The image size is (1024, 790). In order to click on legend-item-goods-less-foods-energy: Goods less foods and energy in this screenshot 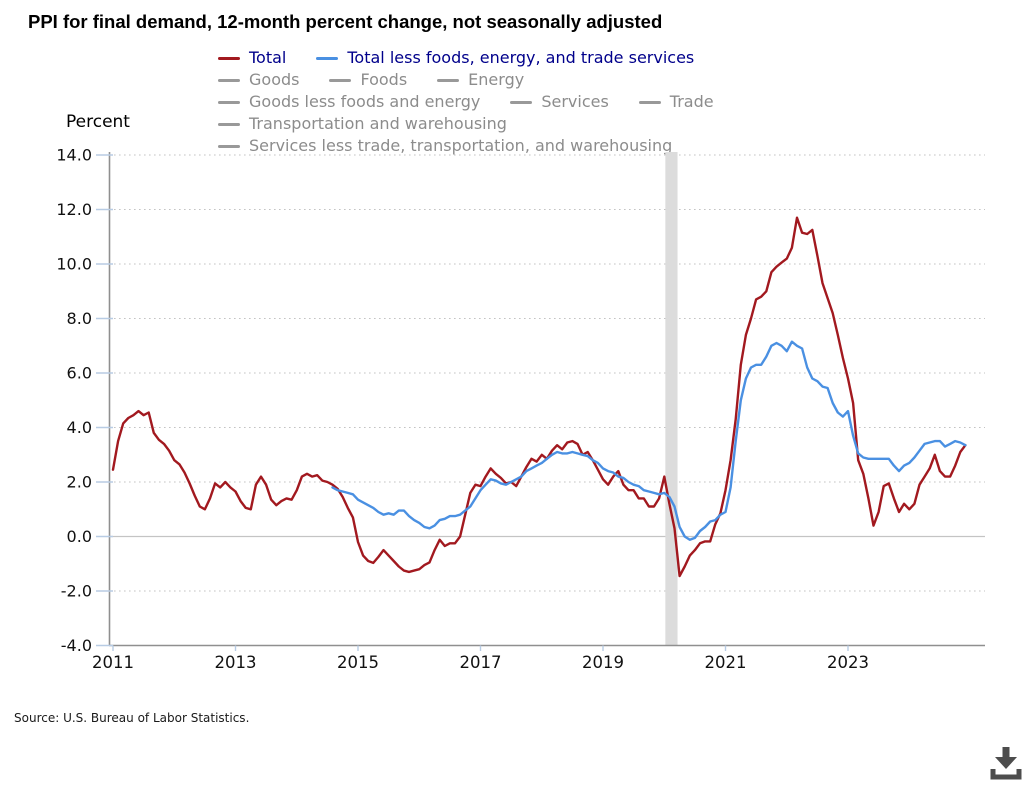, I will do `click(349, 102)`.